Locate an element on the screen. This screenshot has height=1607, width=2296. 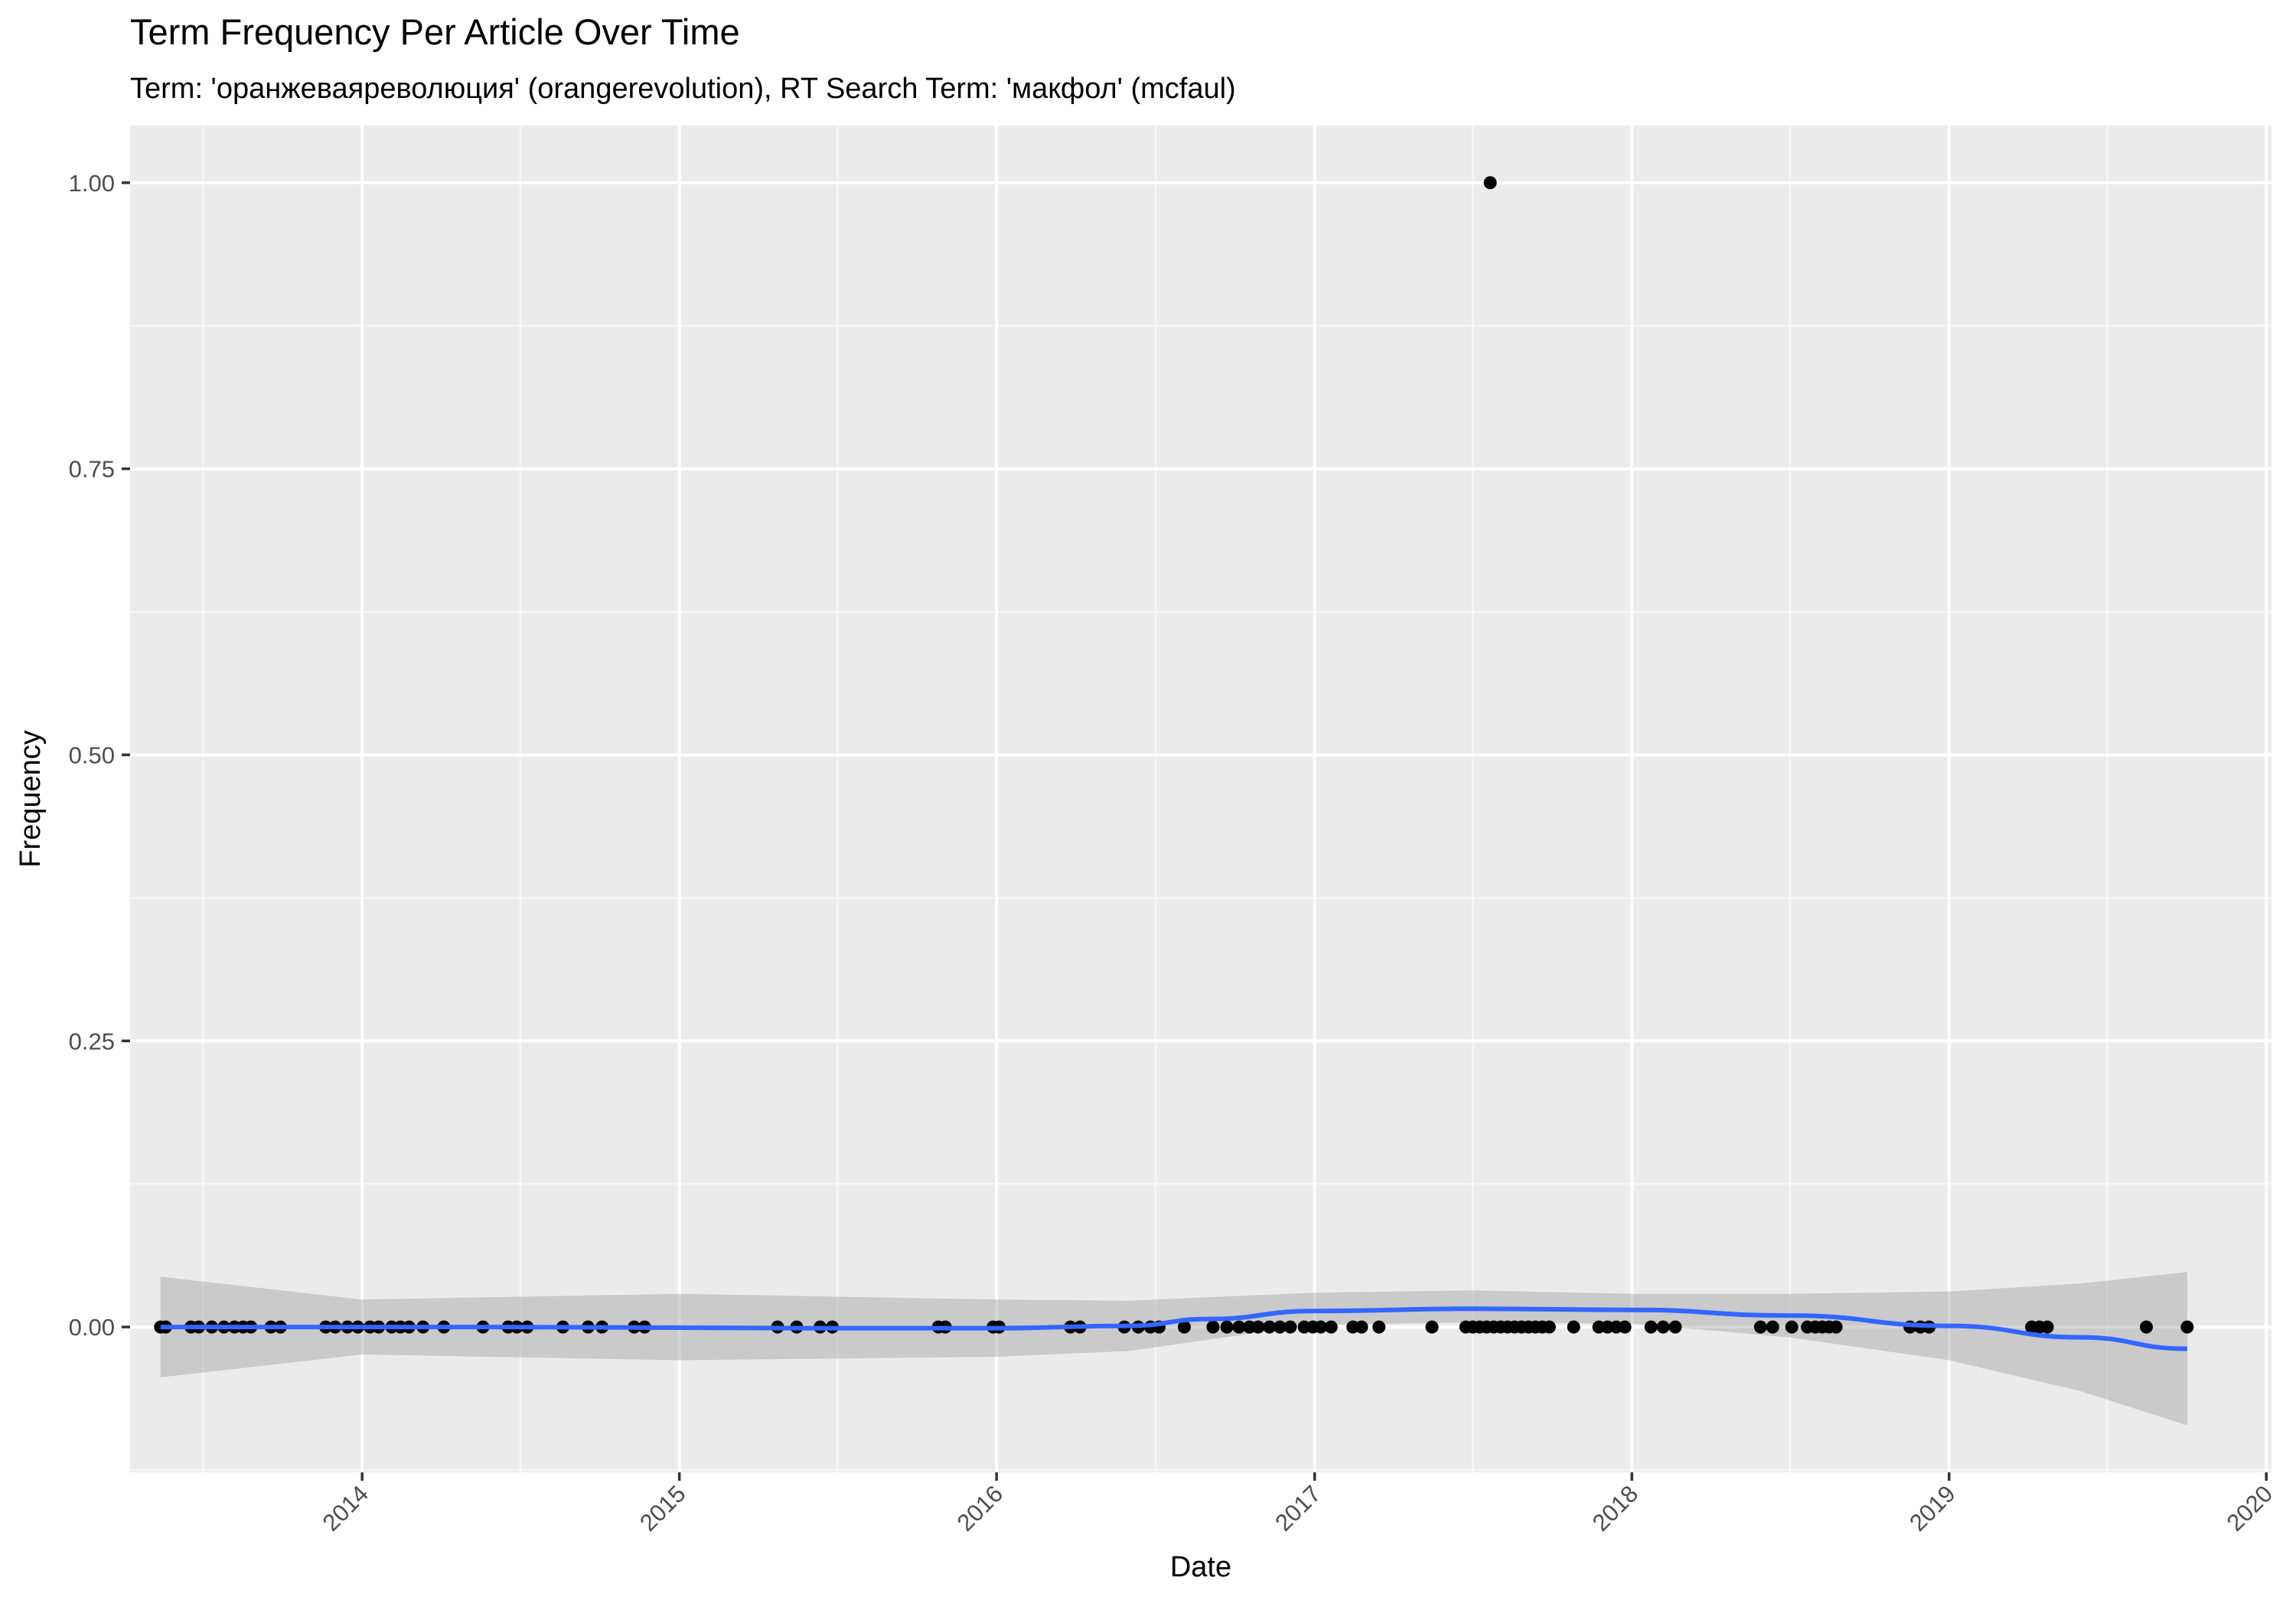
smooth-line is located at coordinates (1173, 1329).